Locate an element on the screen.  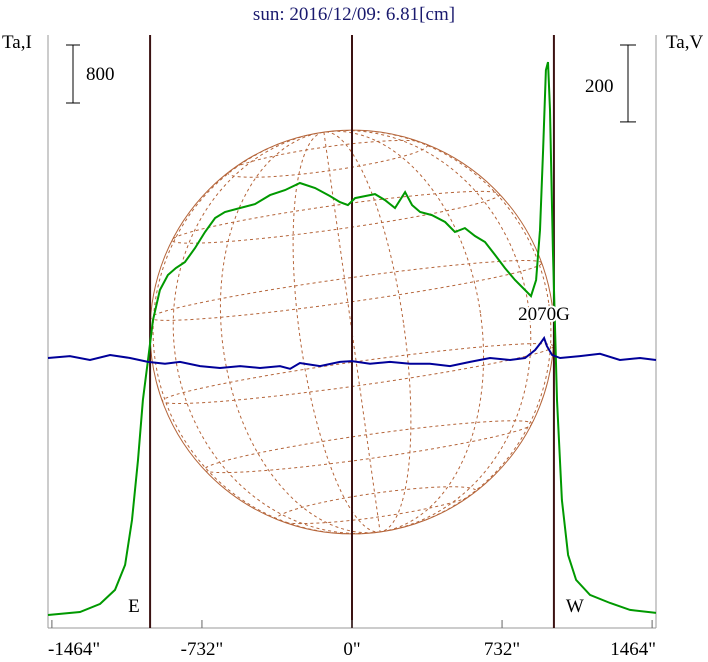
east-label: E is located at coordinates (134, 606).